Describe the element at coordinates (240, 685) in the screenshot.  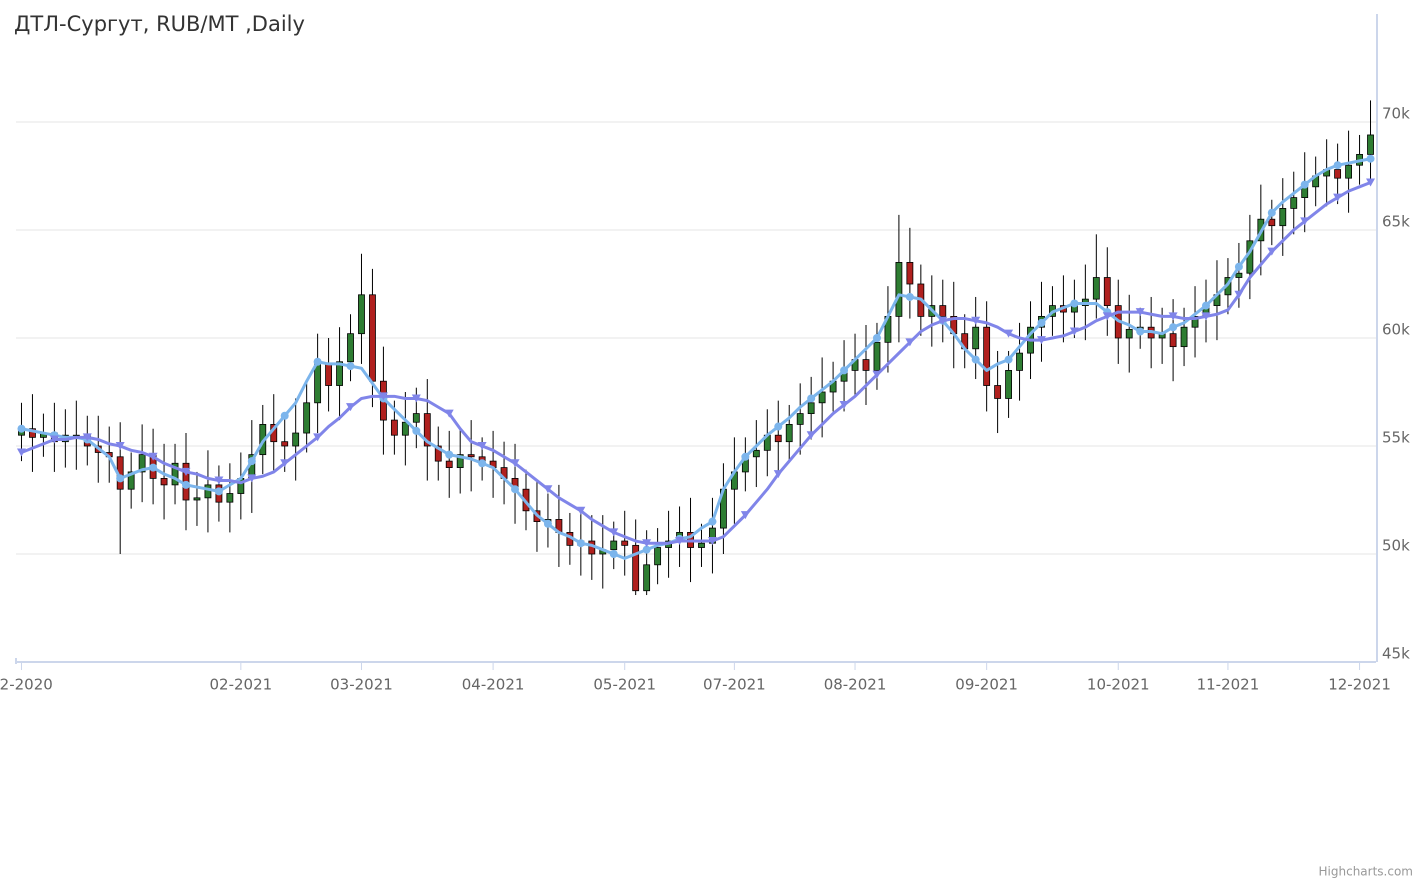
I see `x-tick-label: 02-2021` at that location.